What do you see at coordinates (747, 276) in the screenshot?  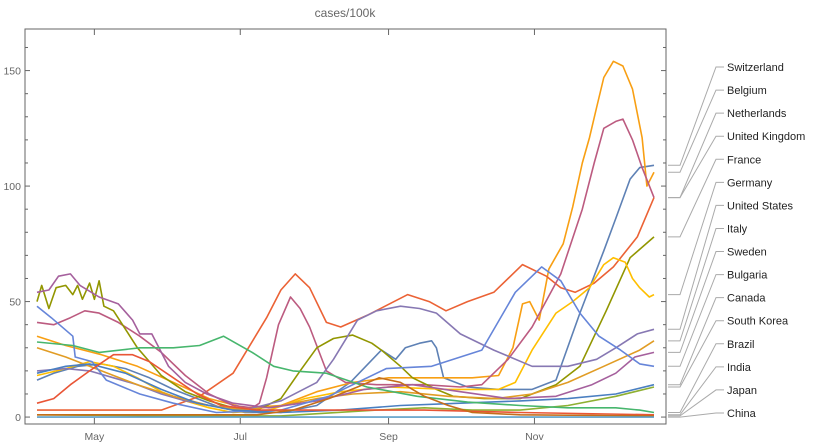 I see `legend-label: Bulgaria` at bounding box center [747, 276].